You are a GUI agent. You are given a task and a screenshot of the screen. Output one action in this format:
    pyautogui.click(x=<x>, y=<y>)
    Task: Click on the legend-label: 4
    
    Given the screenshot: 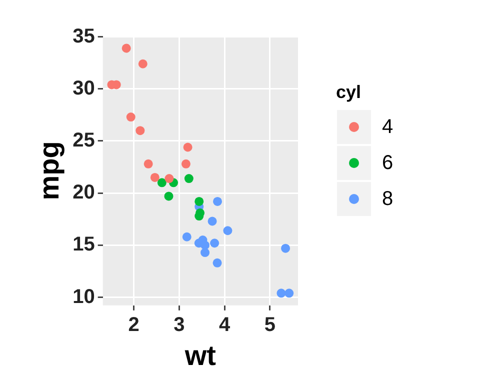 What is the action you would take?
    pyautogui.click(x=388, y=127)
    